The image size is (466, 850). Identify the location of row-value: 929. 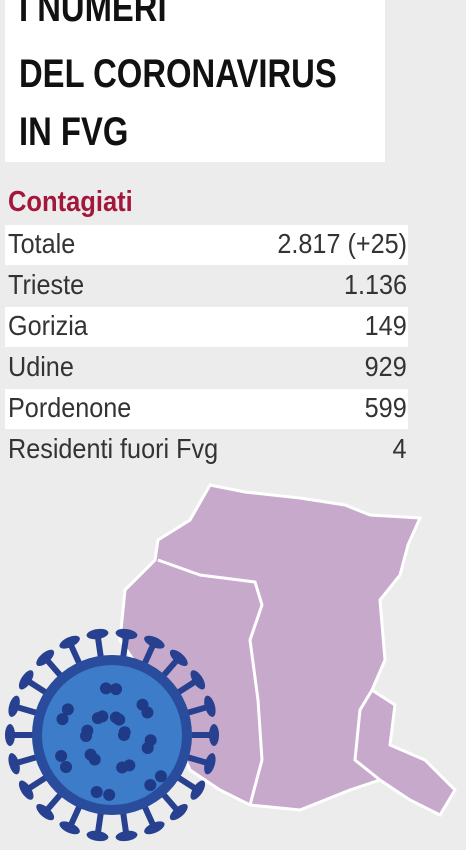
(385, 366).